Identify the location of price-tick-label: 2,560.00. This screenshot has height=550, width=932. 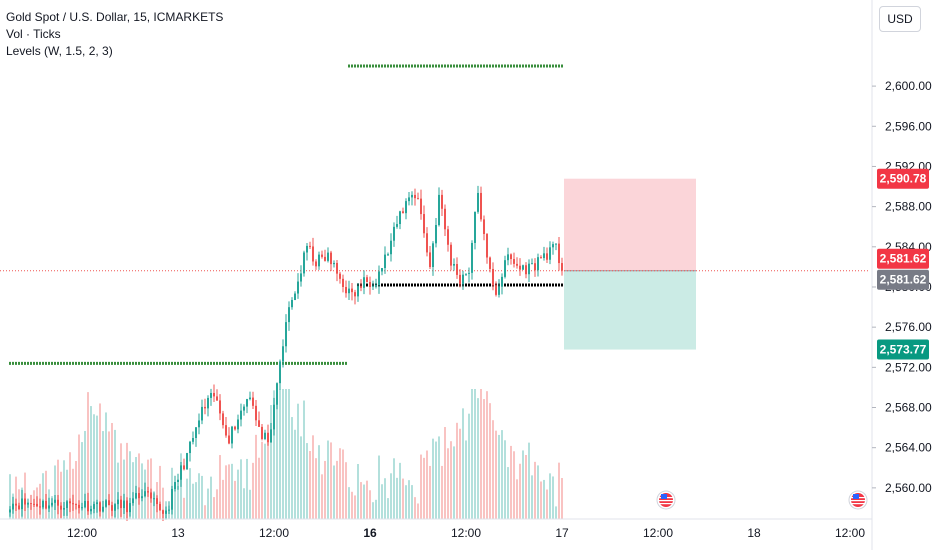
(908, 488).